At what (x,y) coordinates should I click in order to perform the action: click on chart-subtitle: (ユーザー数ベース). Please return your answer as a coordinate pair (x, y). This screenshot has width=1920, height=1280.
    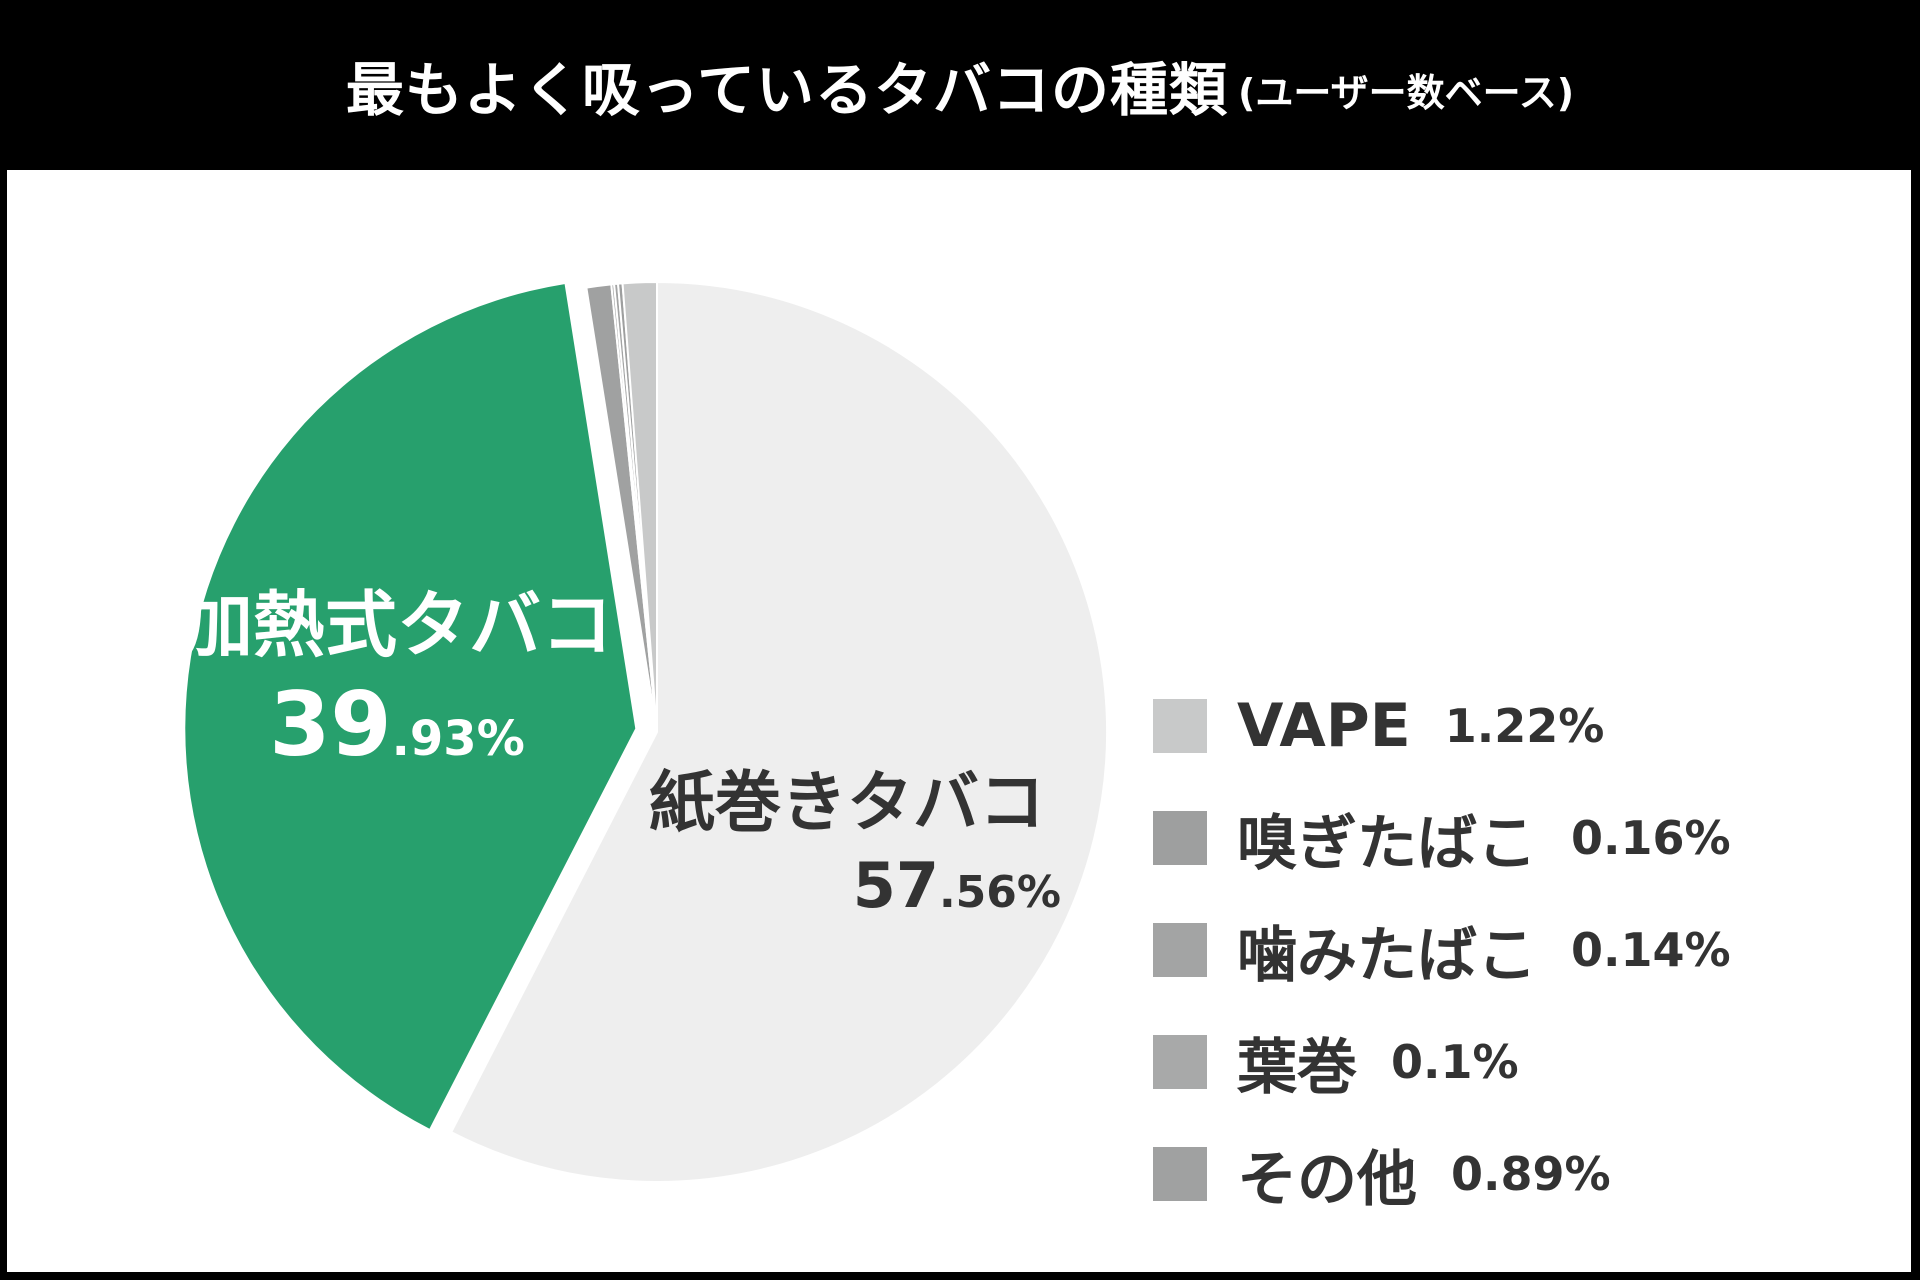
    Looking at the image, I should click on (1406, 92).